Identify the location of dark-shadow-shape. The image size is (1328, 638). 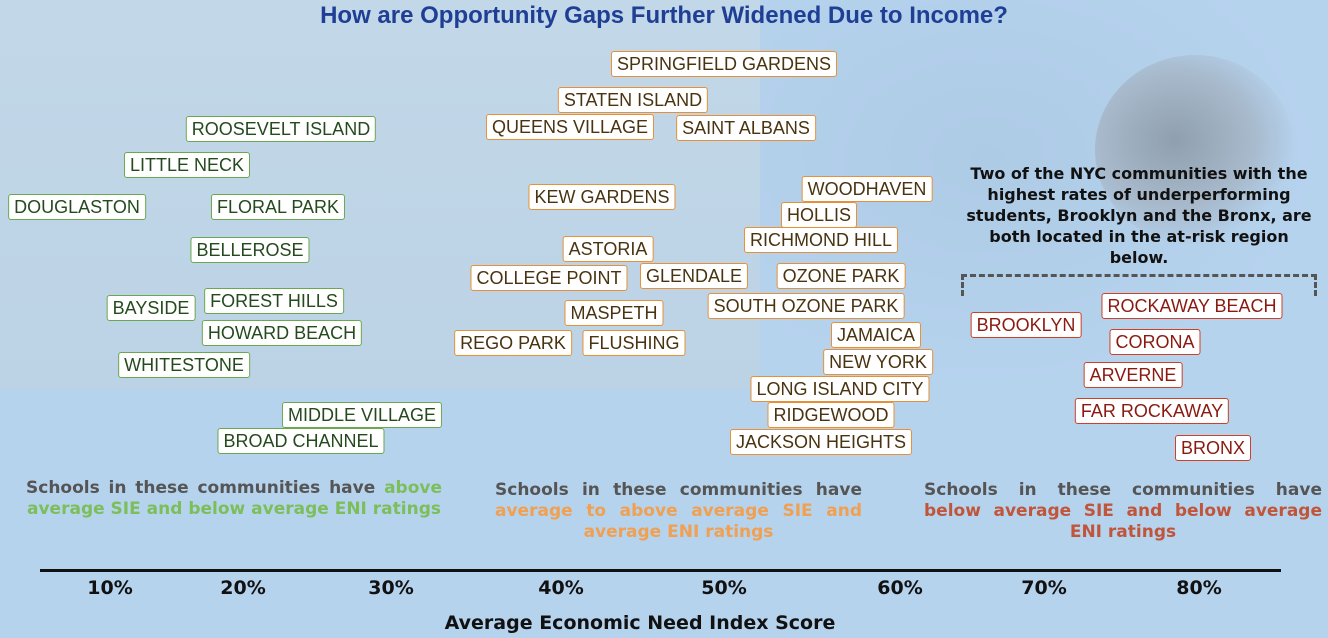
(1195, 150).